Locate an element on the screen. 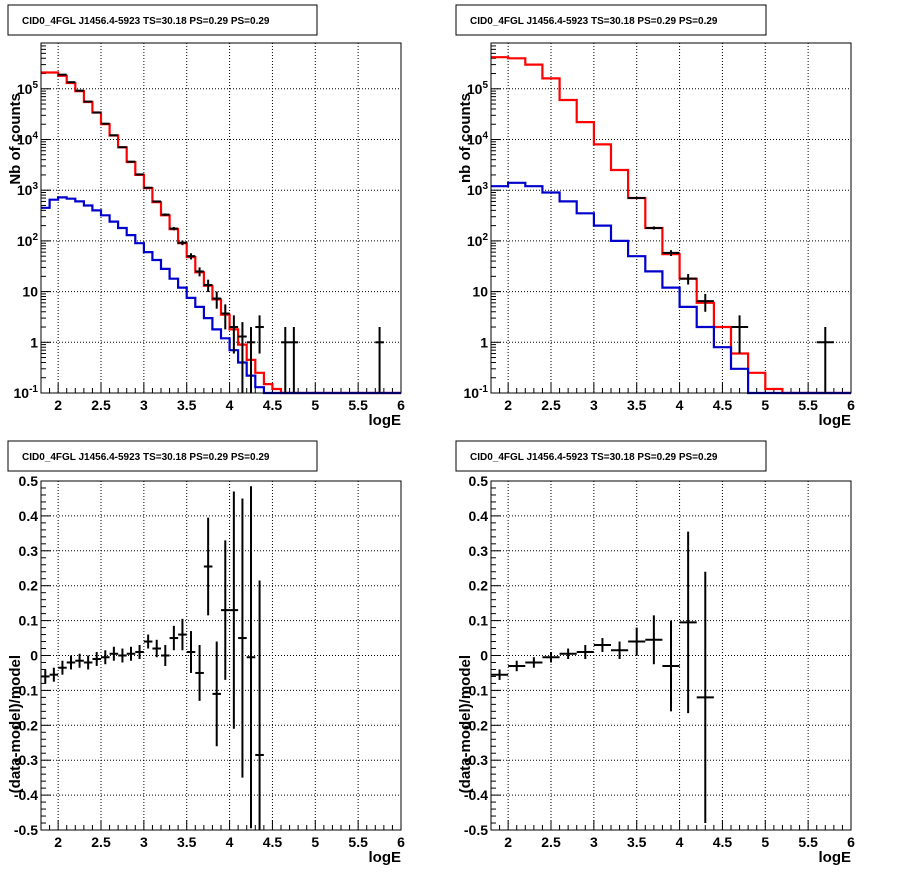 The width and height of the screenshot is (898, 875). y-axis-label: Nb of counts is located at coordinates (15, 139).